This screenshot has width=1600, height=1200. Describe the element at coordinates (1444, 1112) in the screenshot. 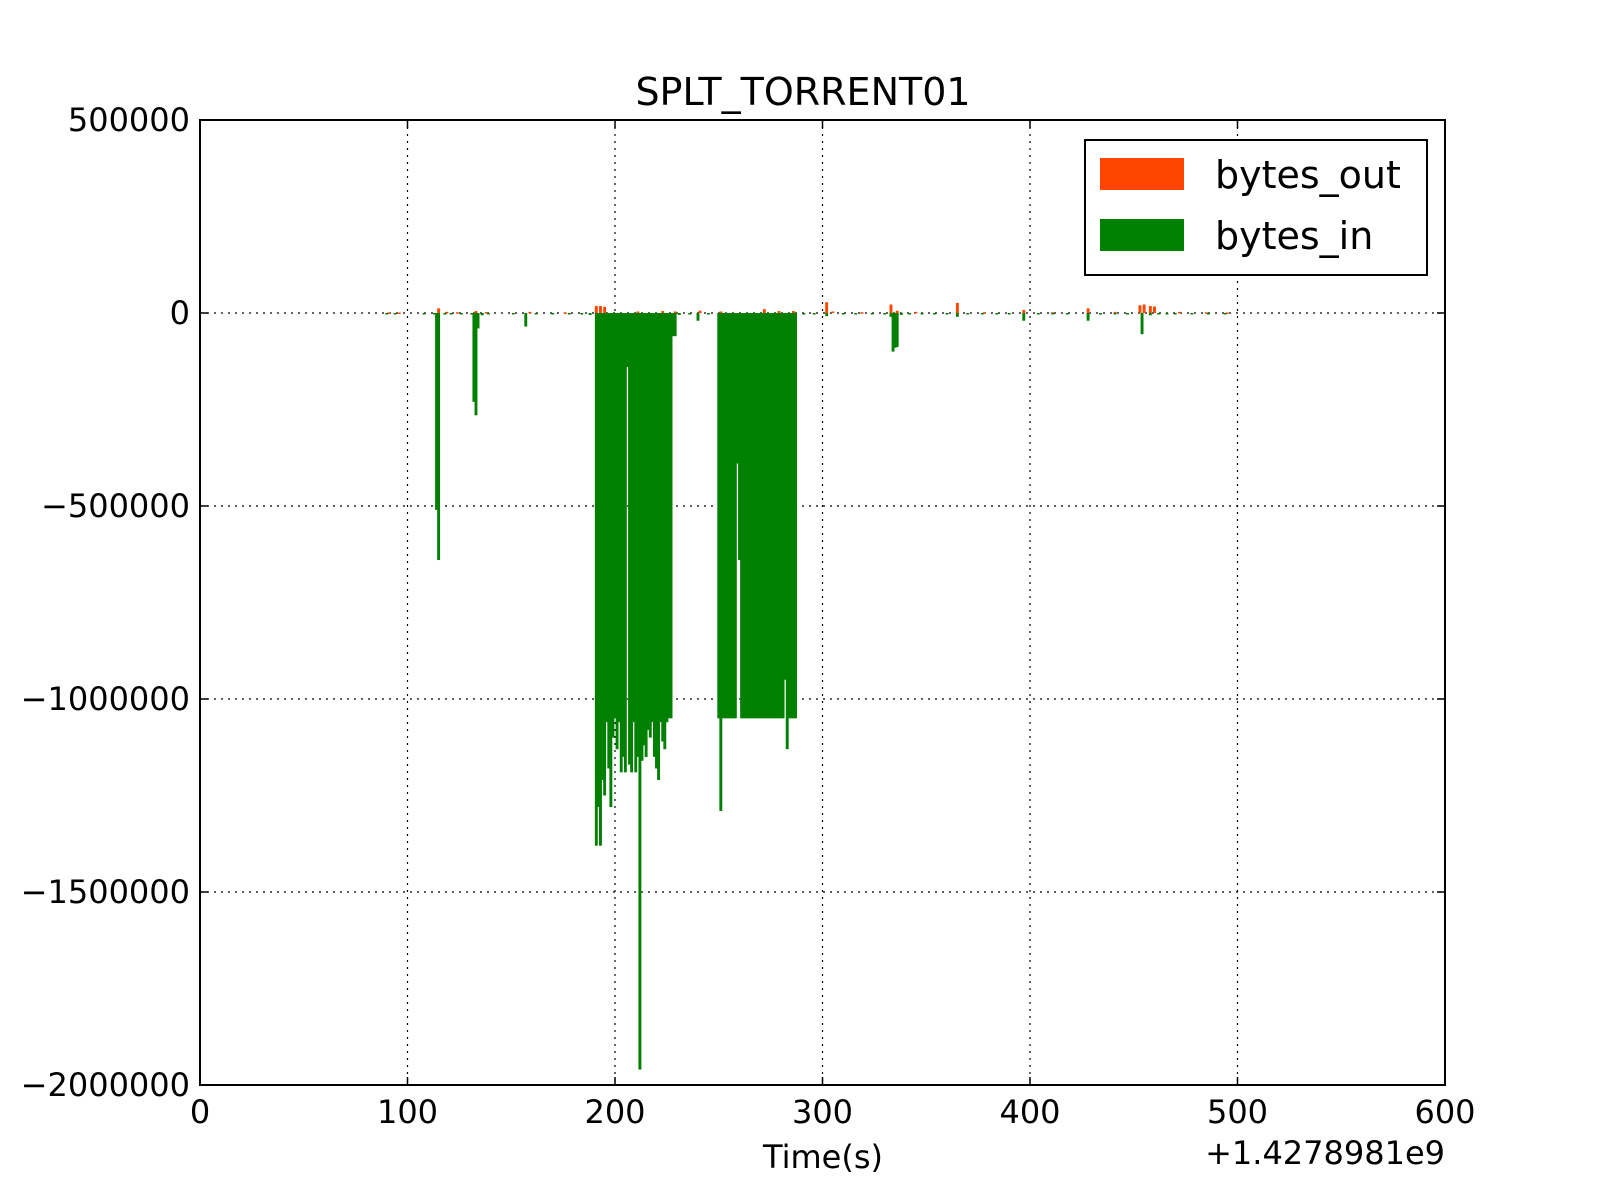

I see `x-tick-label: 600` at that location.